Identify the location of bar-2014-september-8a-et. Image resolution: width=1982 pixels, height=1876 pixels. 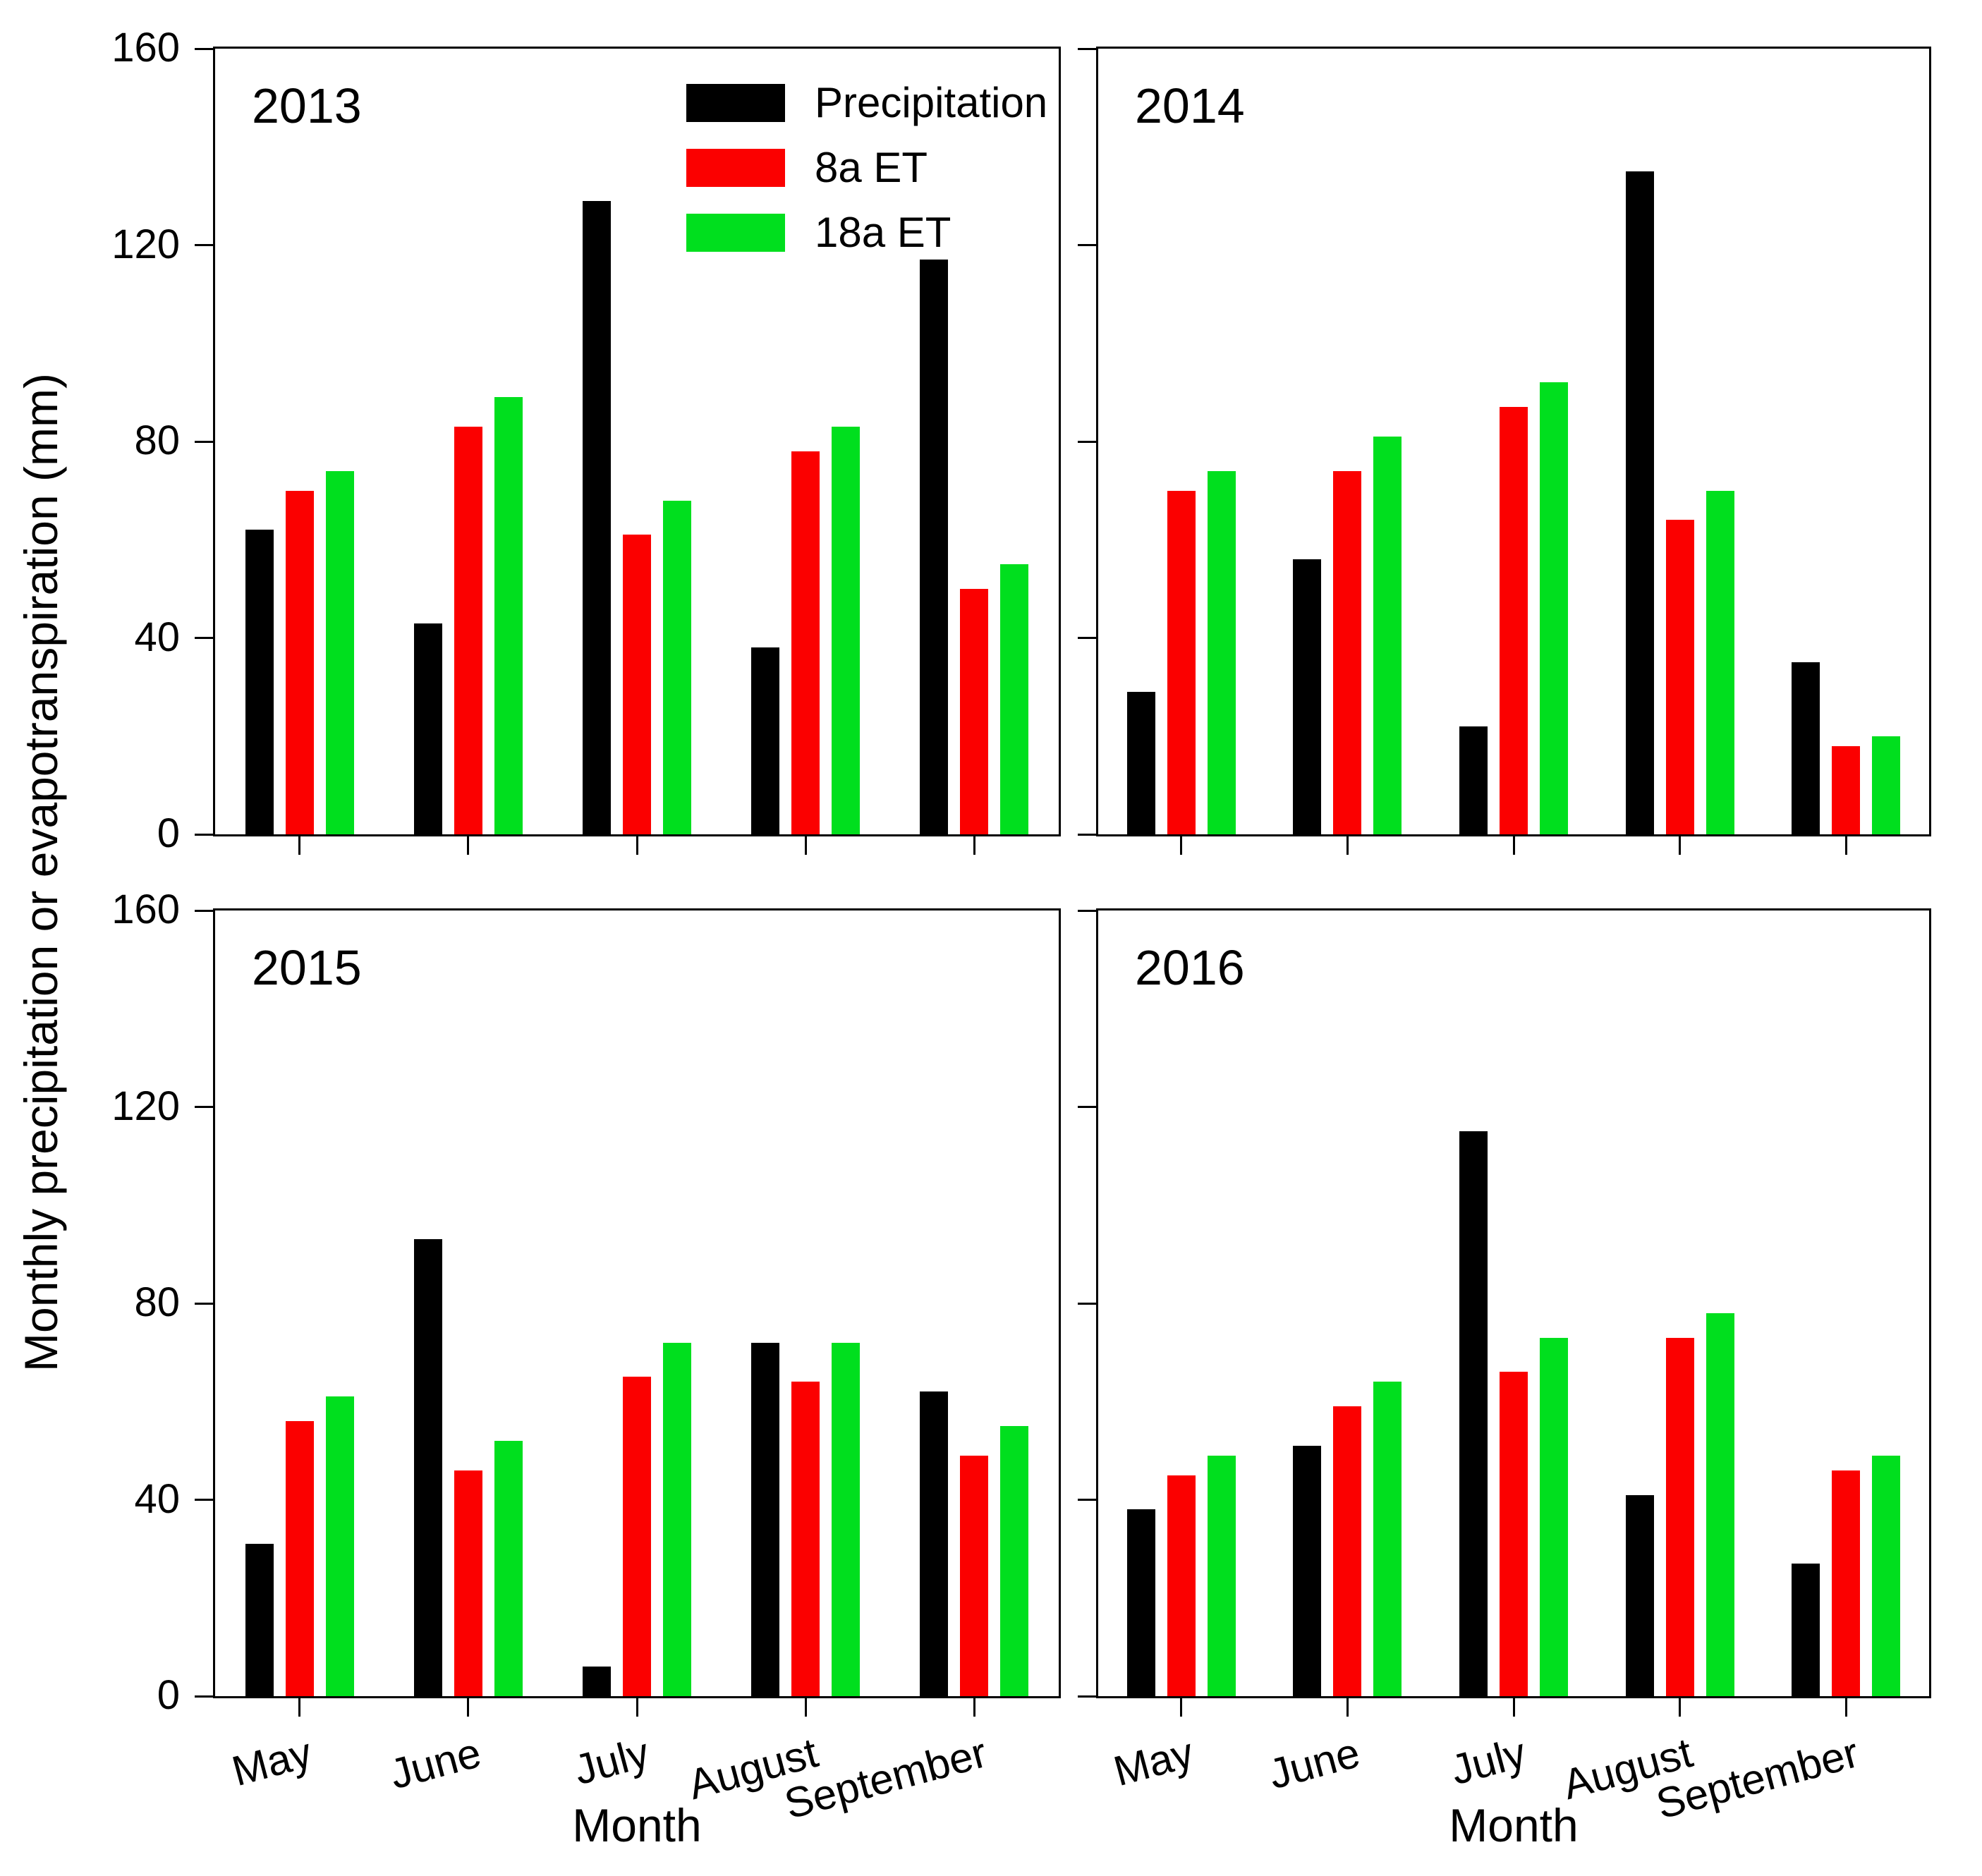
(1846, 790).